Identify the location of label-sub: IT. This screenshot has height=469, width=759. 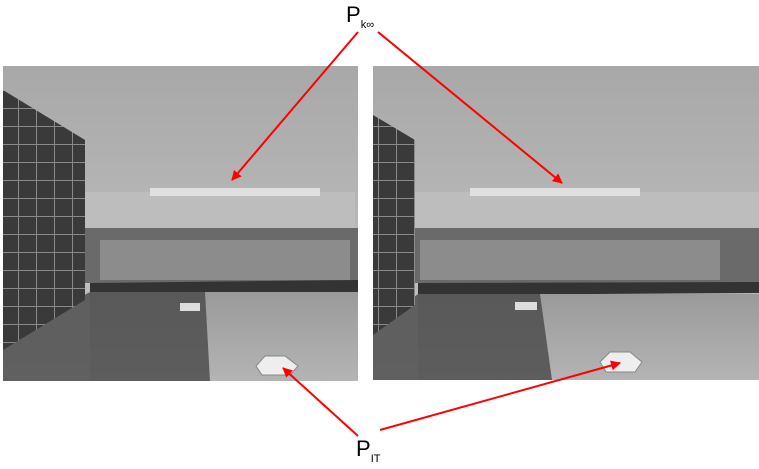
(376, 459).